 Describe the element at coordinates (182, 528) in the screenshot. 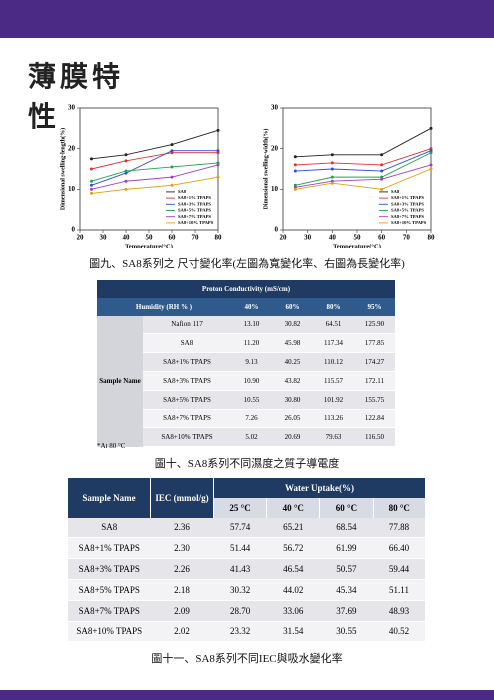

I see `table-cell: 2.36` at that location.